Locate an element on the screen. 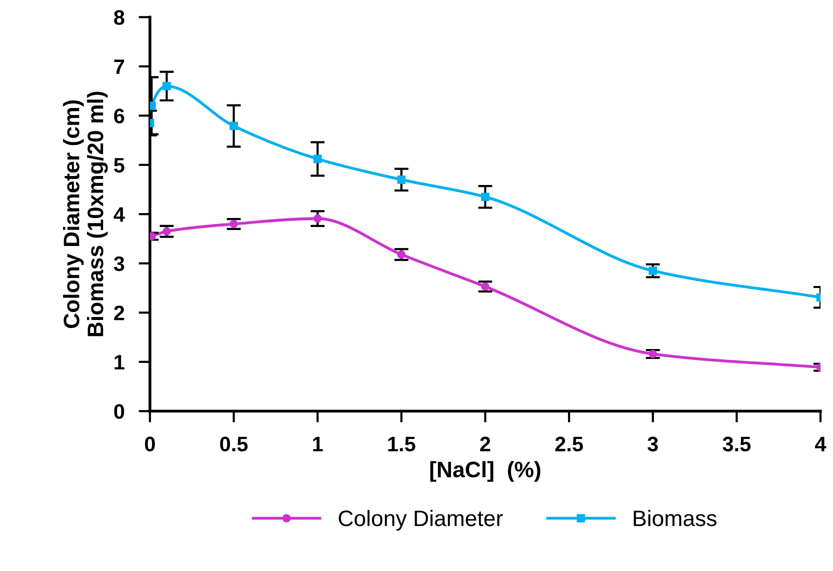 This screenshot has height=571, width=833. x-tick-label: 1 is located at coordinates (318, 444).